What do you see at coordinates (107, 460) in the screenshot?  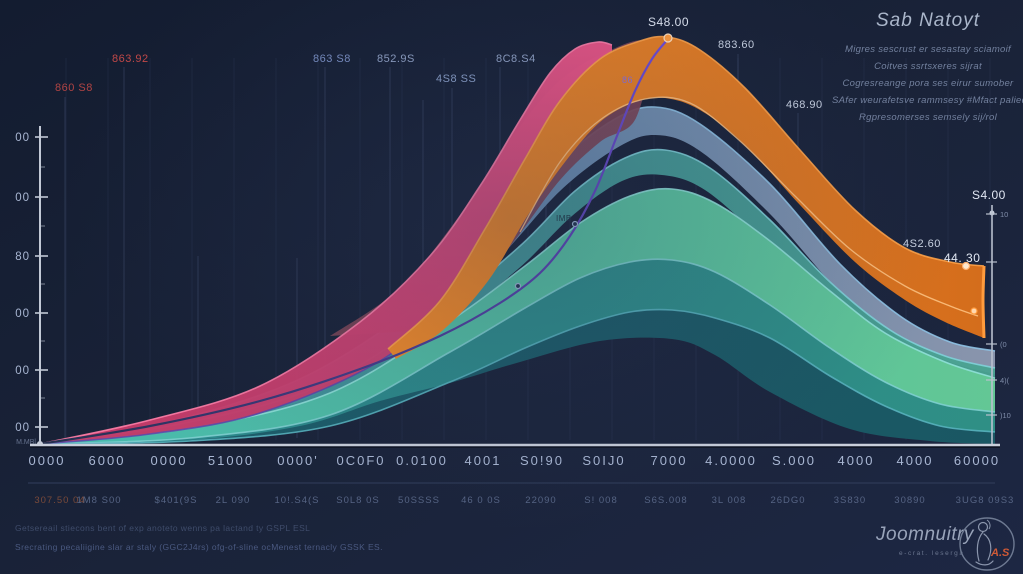 I see `x-axis-label: 6000` at bounding box center [107, 460].